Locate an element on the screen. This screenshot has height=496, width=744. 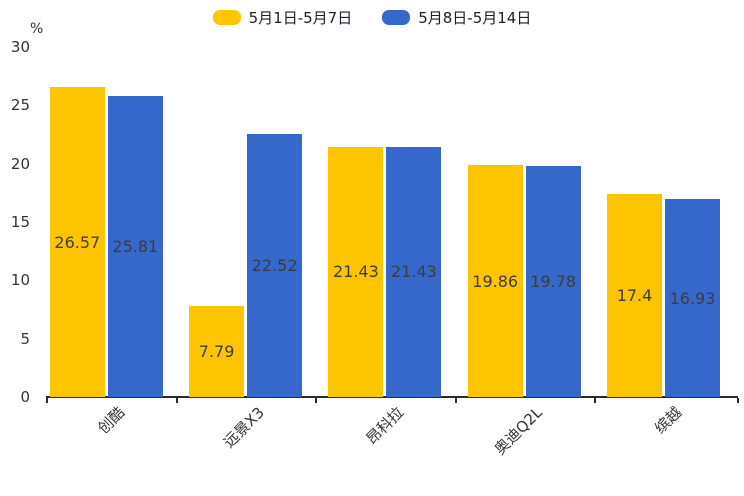
legend-item-series2: 5月8日-5月14日 is located at coordinates (456, 17).